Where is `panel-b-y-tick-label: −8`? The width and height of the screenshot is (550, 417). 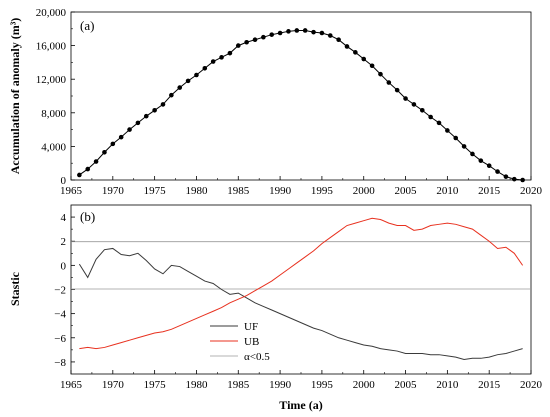 panel-b-y-tick-label: −8 is located at coordinates (60, 363).